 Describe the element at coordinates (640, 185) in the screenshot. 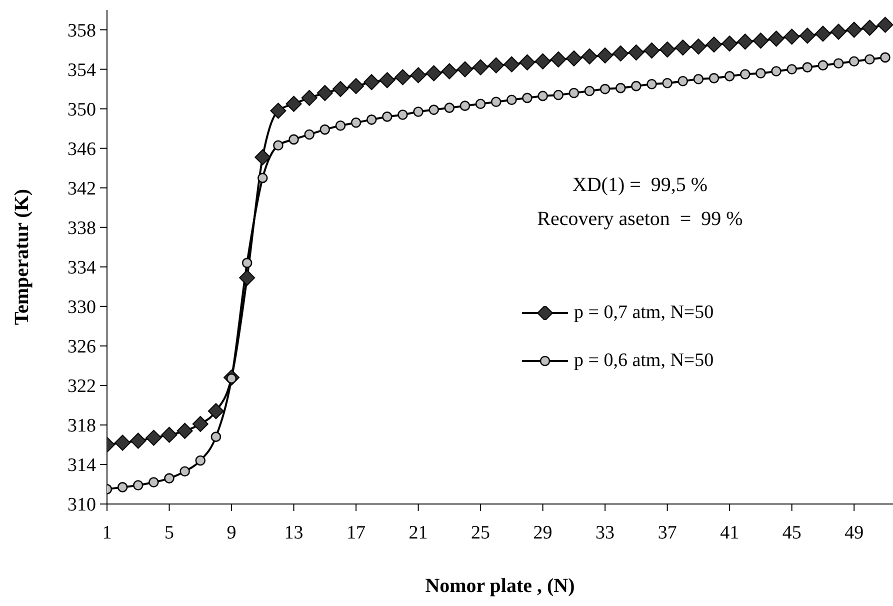

I see `annotation: XD(1) = 99,5 %` at that location.